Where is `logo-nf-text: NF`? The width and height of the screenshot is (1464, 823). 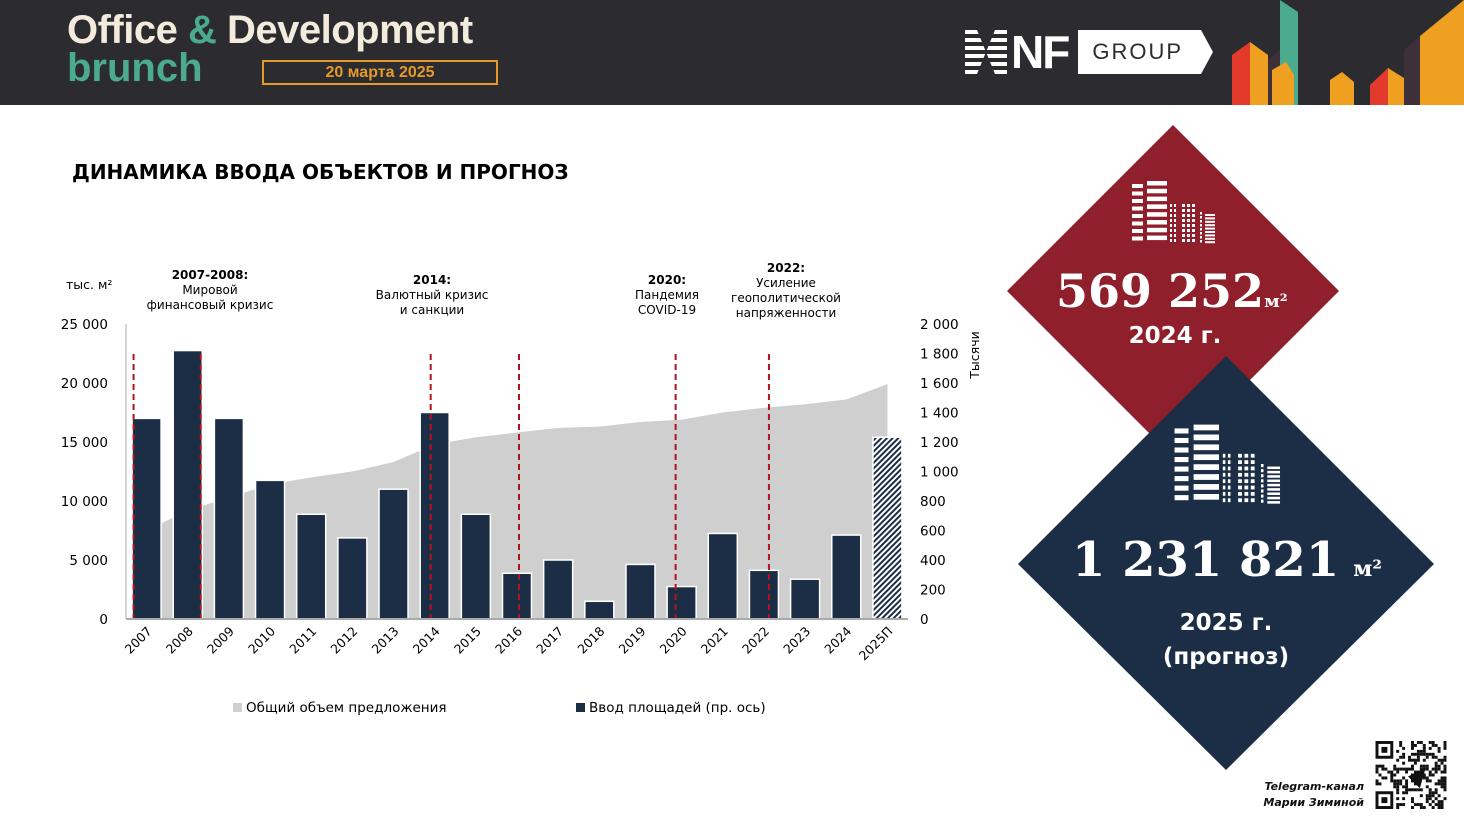
logo-nf-text: NF is located at coordinates (1040, 52).